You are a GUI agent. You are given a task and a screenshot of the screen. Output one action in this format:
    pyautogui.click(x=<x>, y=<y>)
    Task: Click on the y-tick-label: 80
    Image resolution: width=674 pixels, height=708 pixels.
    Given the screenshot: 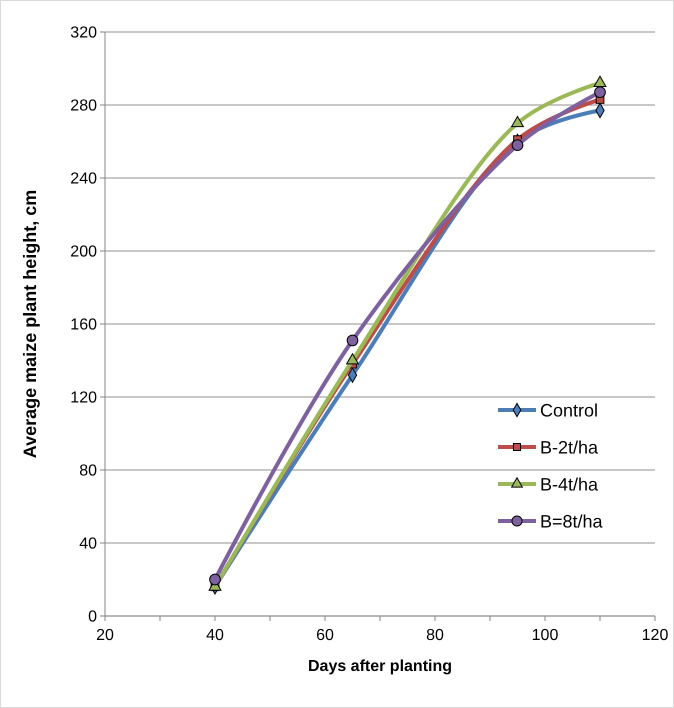 What is the action you would take?
    pyautogui.click(x=88, y=471)
    